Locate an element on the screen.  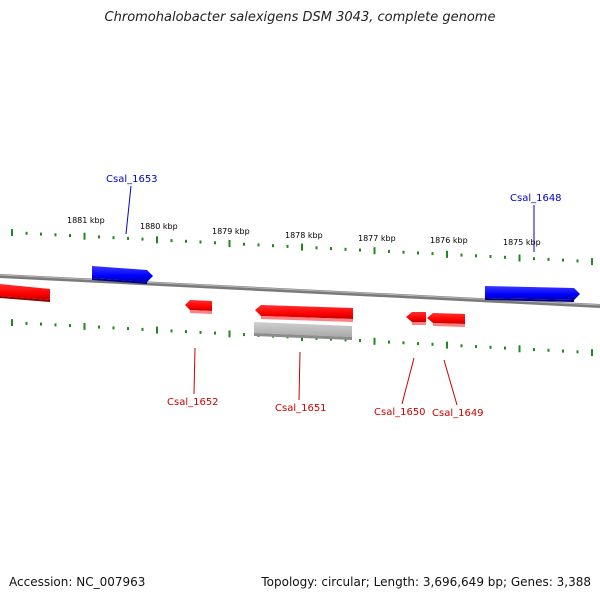
scale-label: 1877 kbp is located at coordinates (377, 238).